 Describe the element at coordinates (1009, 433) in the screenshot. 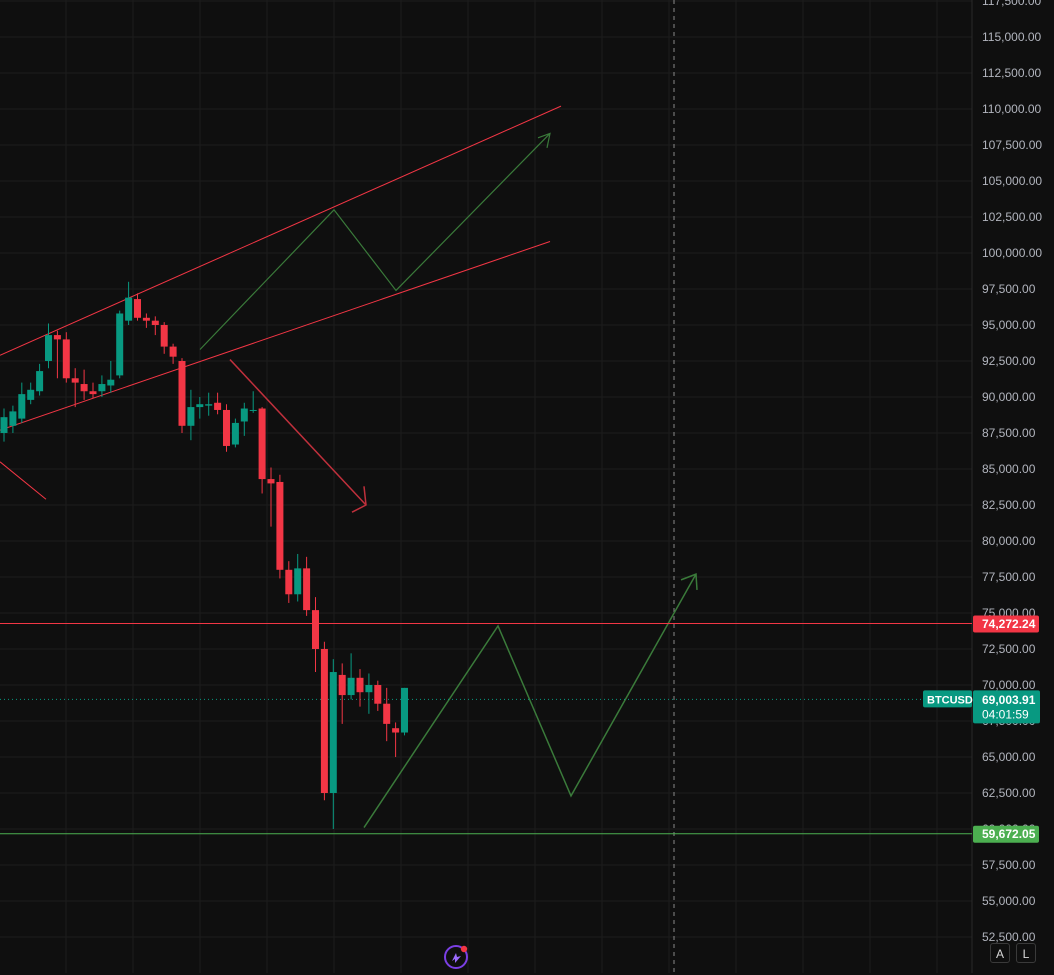

I see `y-tick-label: 87,500.00` at that location.